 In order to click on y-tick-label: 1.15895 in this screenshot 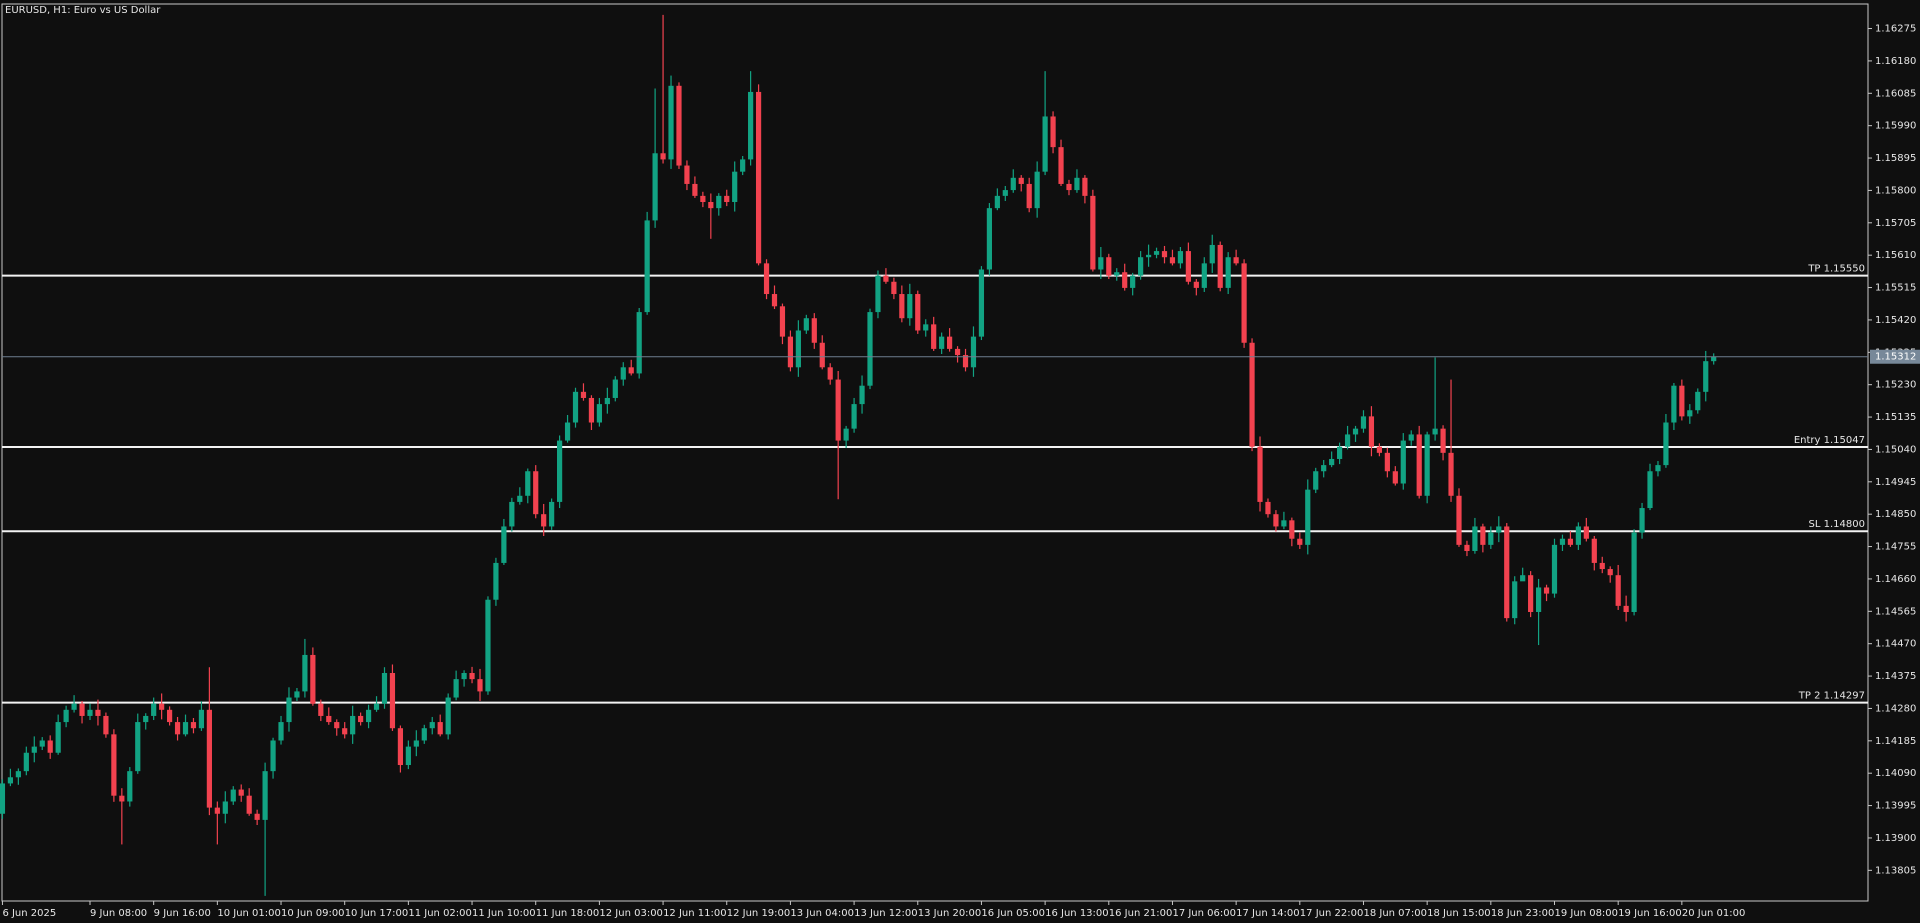, I will do `click(1895, 158)`.